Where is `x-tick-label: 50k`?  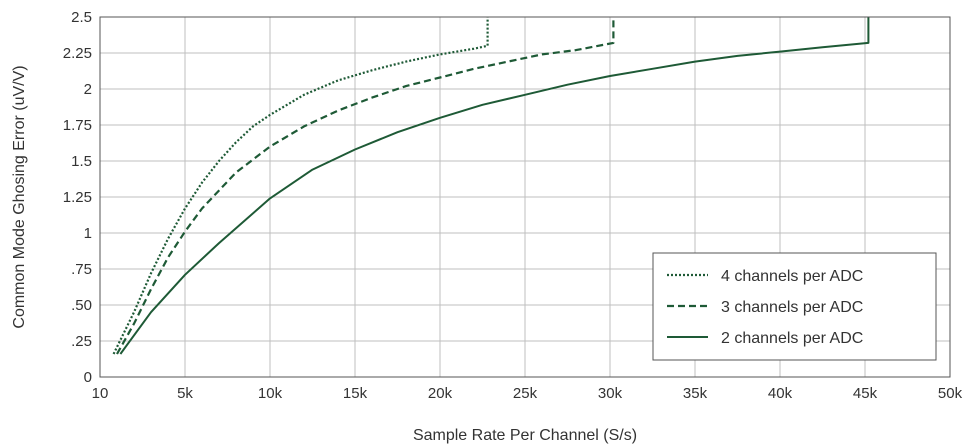
x-tick-label: 50k is located at coordinates (950, 393).